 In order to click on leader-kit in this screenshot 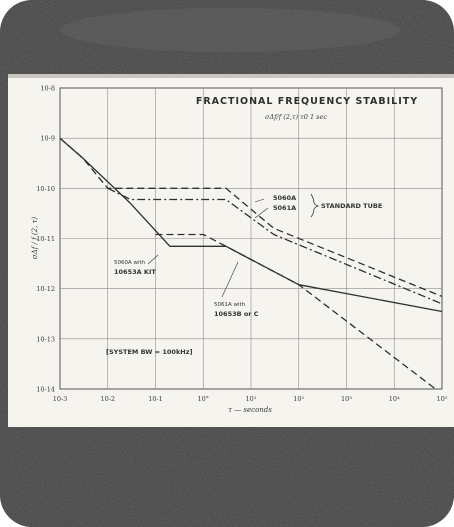, I will do `click(153, 259)`.